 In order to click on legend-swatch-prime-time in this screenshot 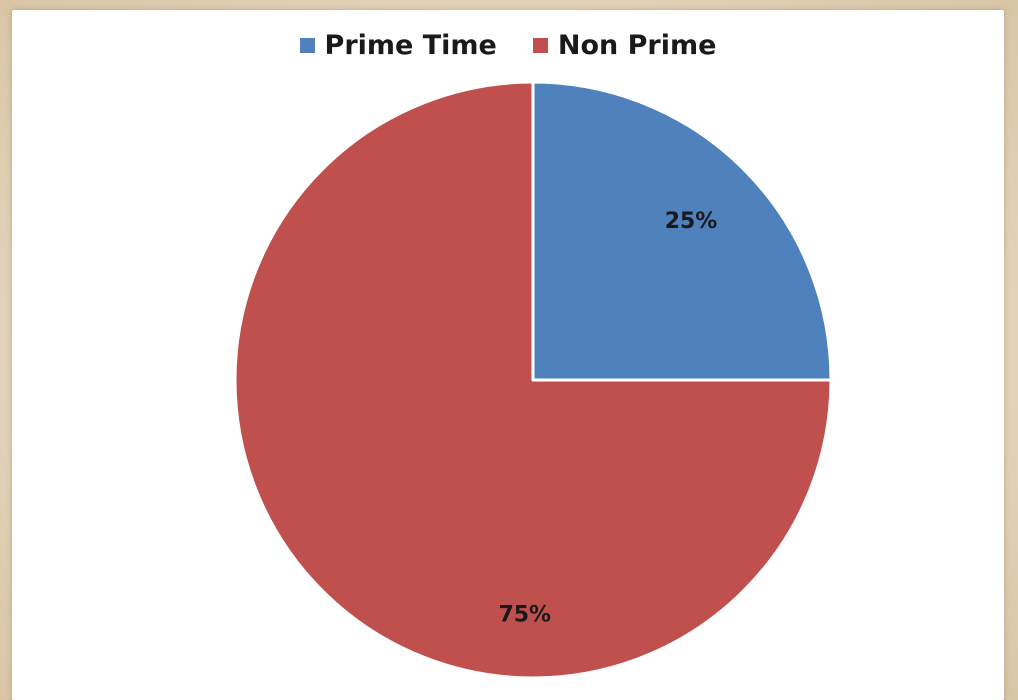, I will do `click(307, 45)`.